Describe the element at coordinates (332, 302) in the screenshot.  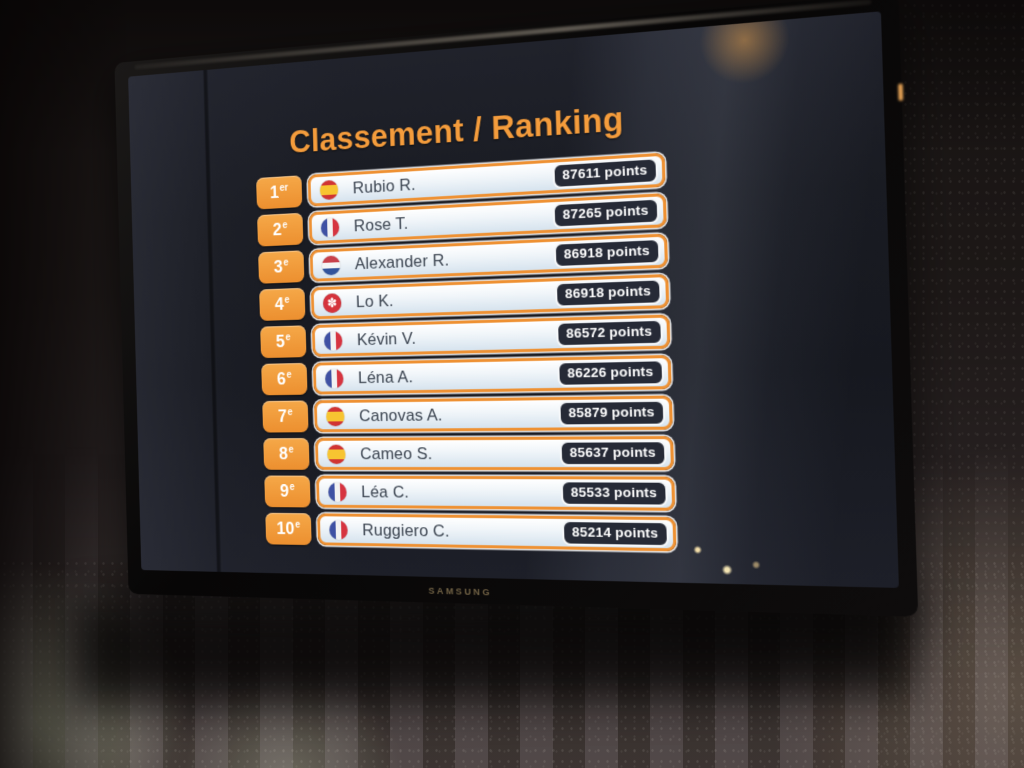
I see `flag-hong-kong-icon` at that location.